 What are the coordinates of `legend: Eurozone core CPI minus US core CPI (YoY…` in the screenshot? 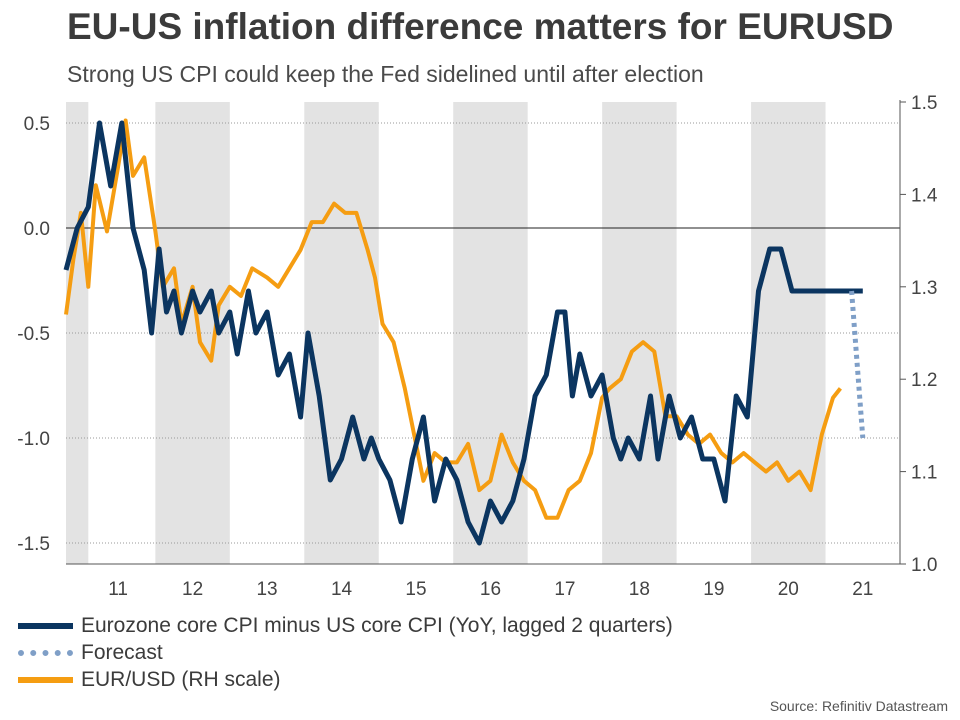 It's located at (345, 652).